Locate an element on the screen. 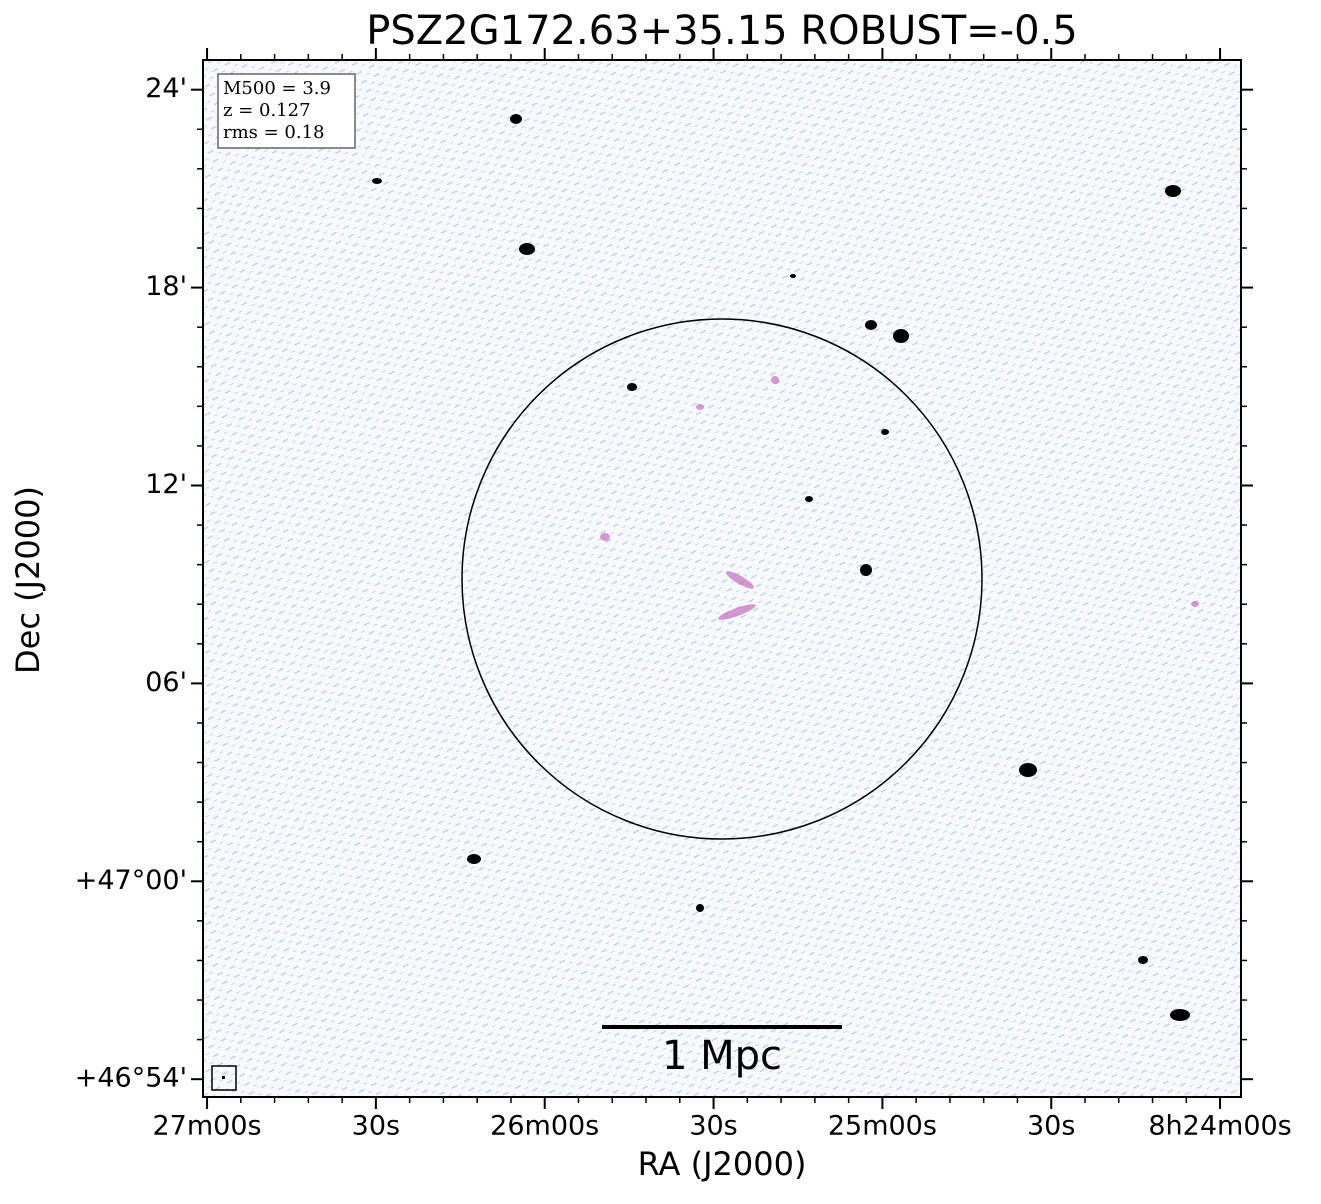 The height and width of the screenshot is (1204, 1321). y-axis-label: Dec (J2000) is located at coordinates (28, 580).